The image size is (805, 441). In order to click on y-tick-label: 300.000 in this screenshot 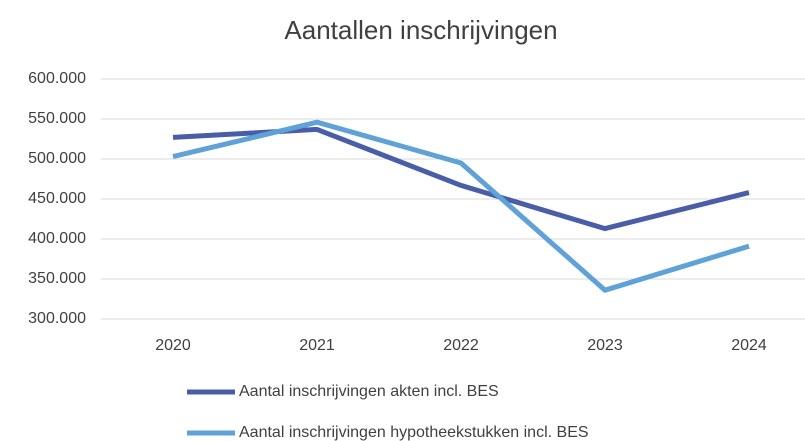, I will do `click(57, 318)`.